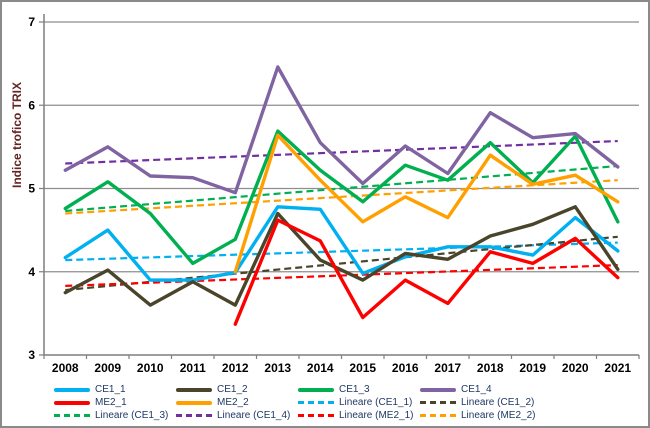 The height and width of the screenshot is (428, 650). I want to click on legend-label: ME2_2, so click(233, 402).